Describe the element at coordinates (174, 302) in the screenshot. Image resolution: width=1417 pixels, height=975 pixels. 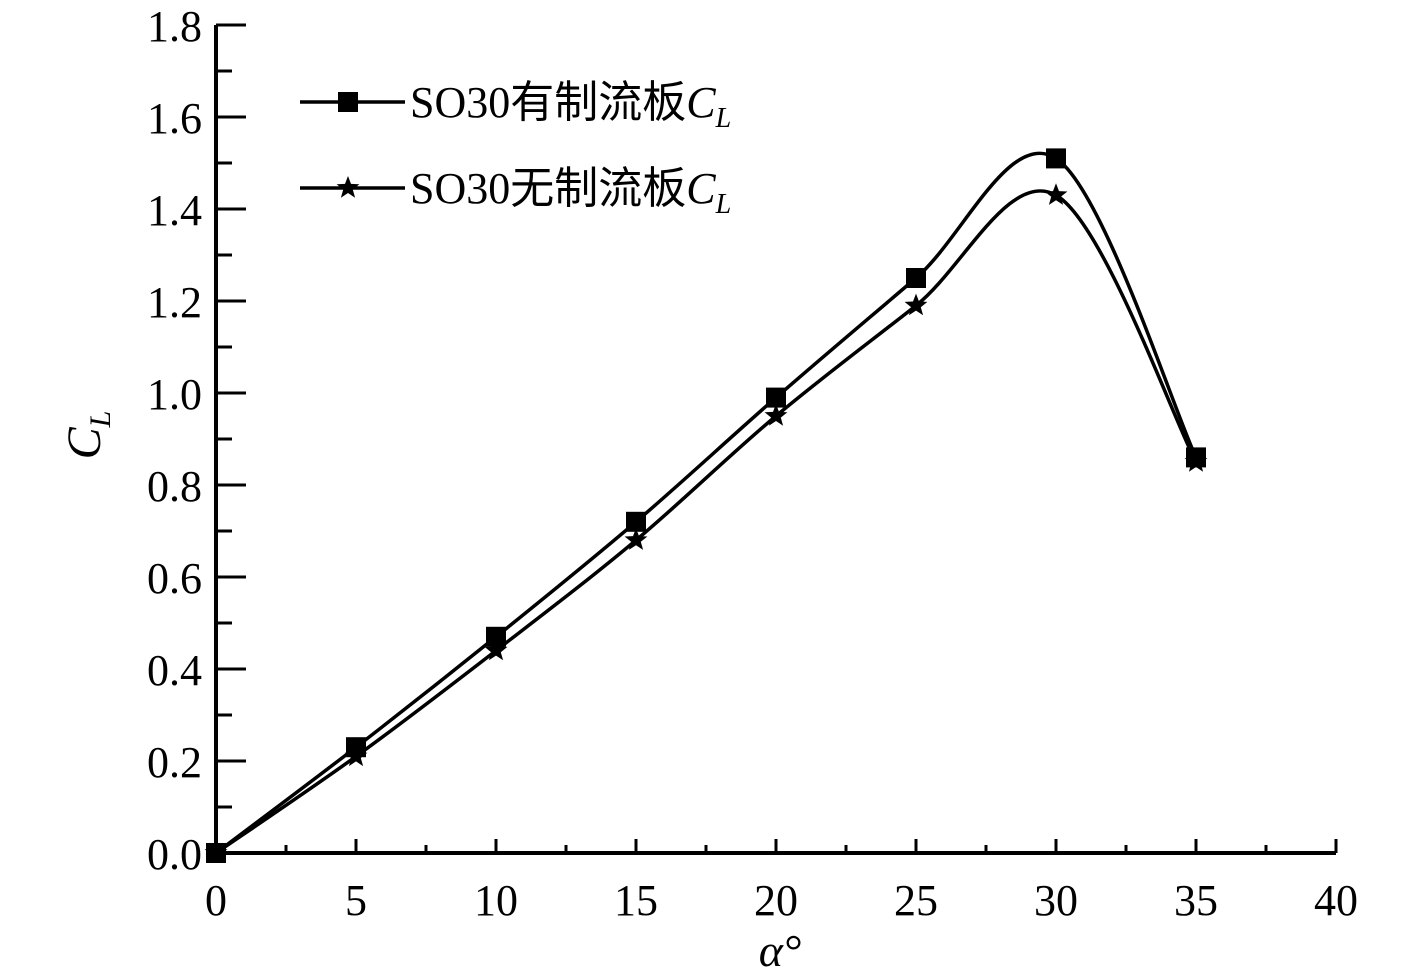
I see `y-tick-label: 1.2` at that location.